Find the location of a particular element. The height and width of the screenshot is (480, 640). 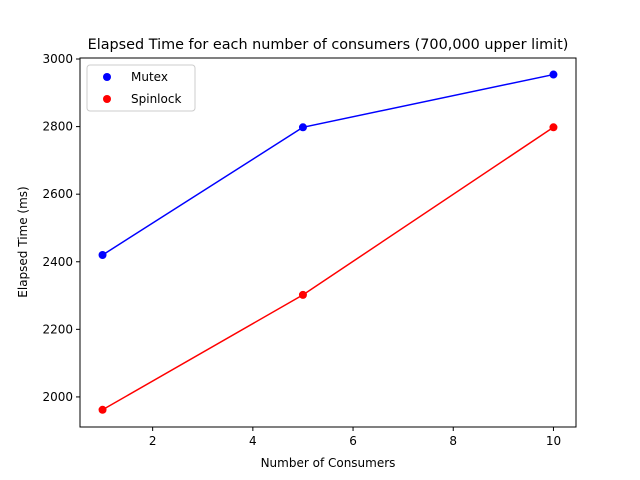

y-tick-label: 3000 is located at coordinates (57, 59).